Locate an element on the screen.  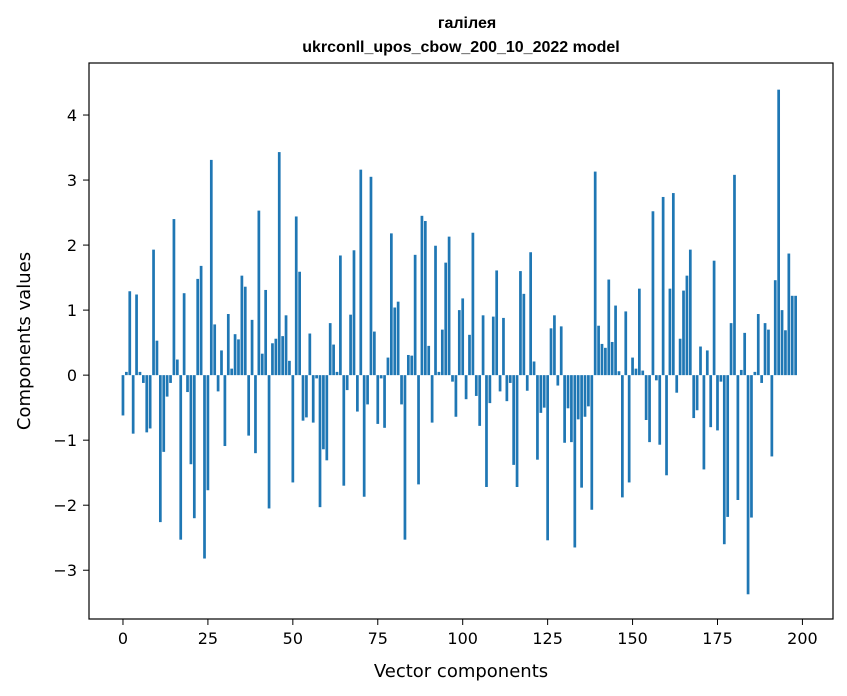
chart-subtitle: ukrconll_upos_cbow_200_10_2022 model is located at coordinates (460, 47).